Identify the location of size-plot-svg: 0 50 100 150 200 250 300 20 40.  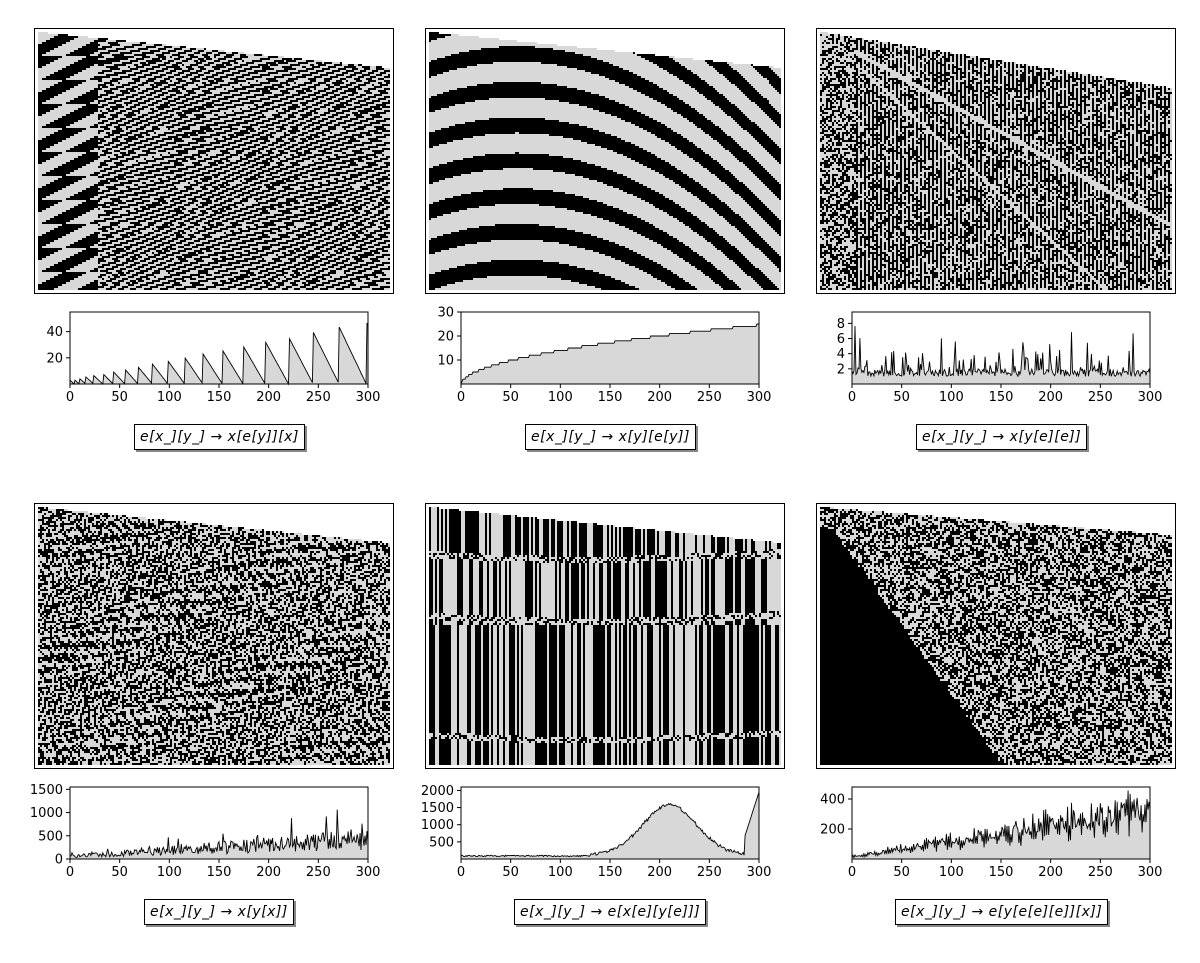
(213, 358).